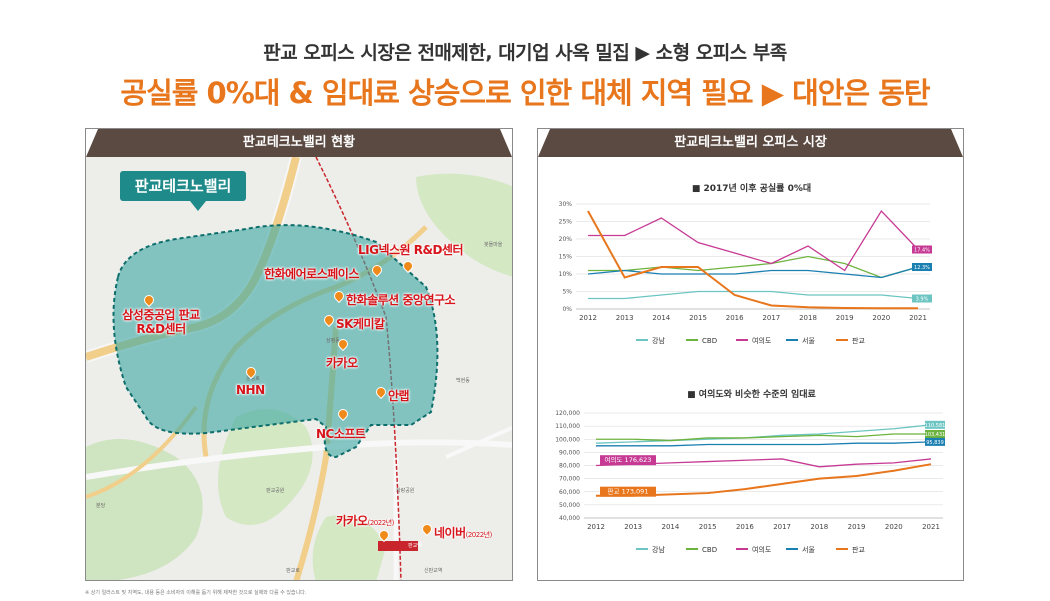  I want to click on y-tick-label: 60,000, so click(569, 492).